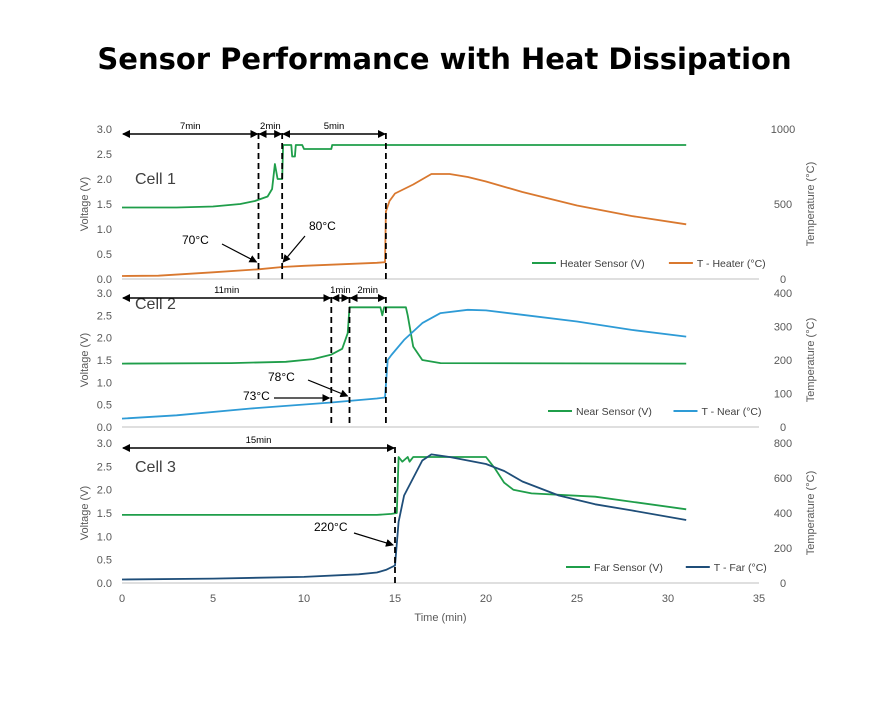 The height and width of the screenshot is (720, 889). I want to click on cell-label: Cell 1, so click(155, 179).